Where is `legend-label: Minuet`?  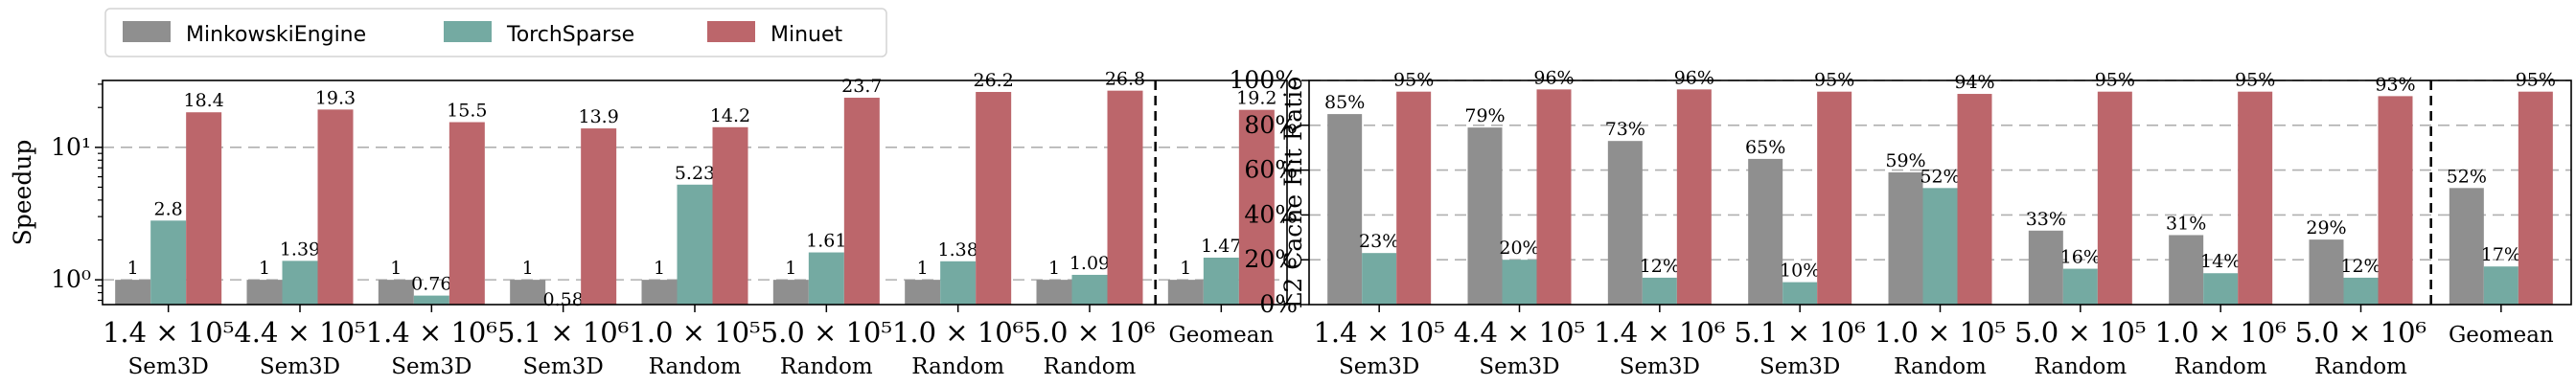 legend-label: Minuet is located at coordinates (806, 35).